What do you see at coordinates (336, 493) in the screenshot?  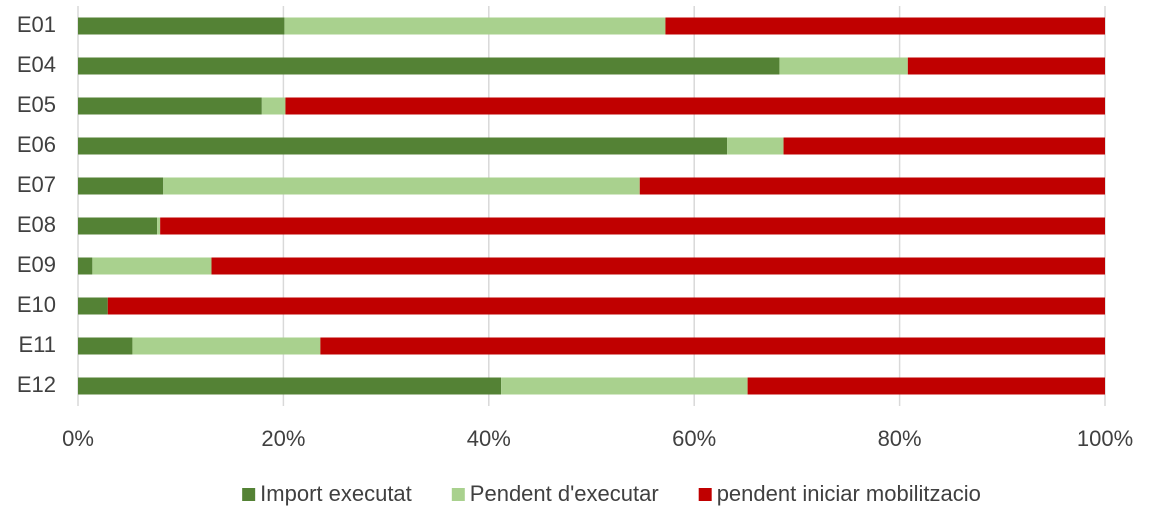 I see `legend-label: Import executat` at bounding box center [336, 493].